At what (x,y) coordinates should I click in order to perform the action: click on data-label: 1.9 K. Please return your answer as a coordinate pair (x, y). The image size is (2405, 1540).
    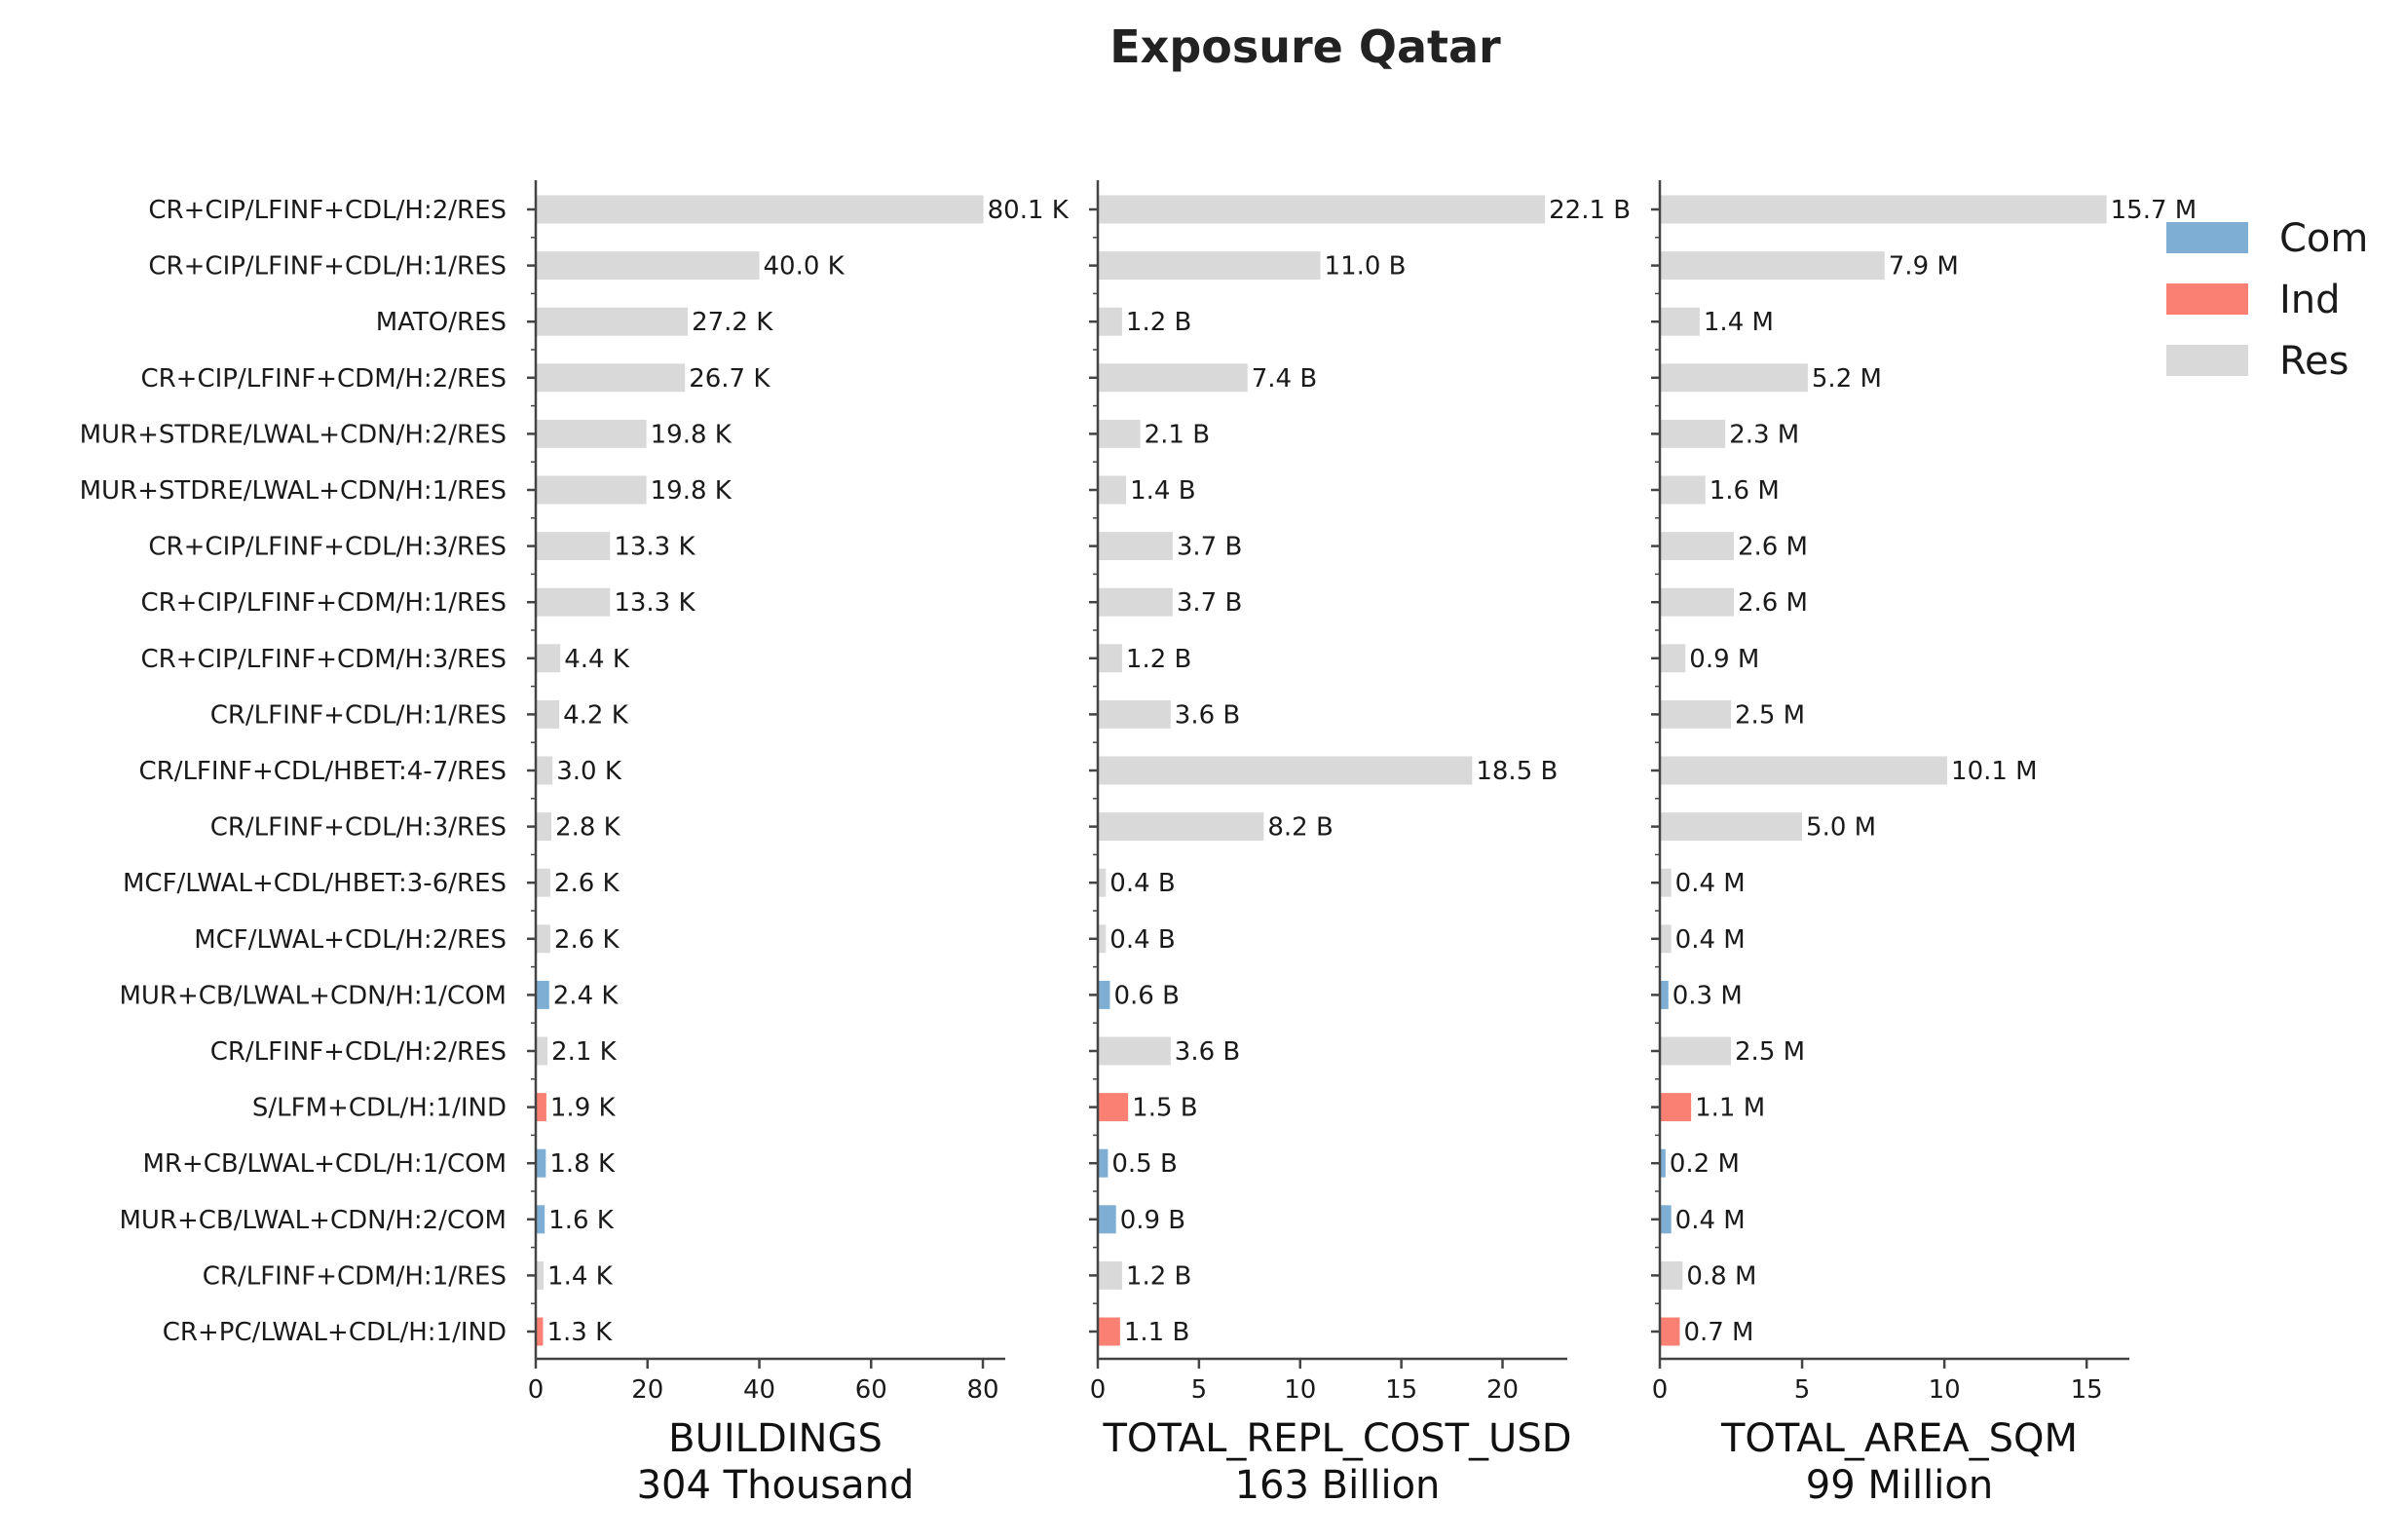
    Looking at the image, I should click on (584, 1108).